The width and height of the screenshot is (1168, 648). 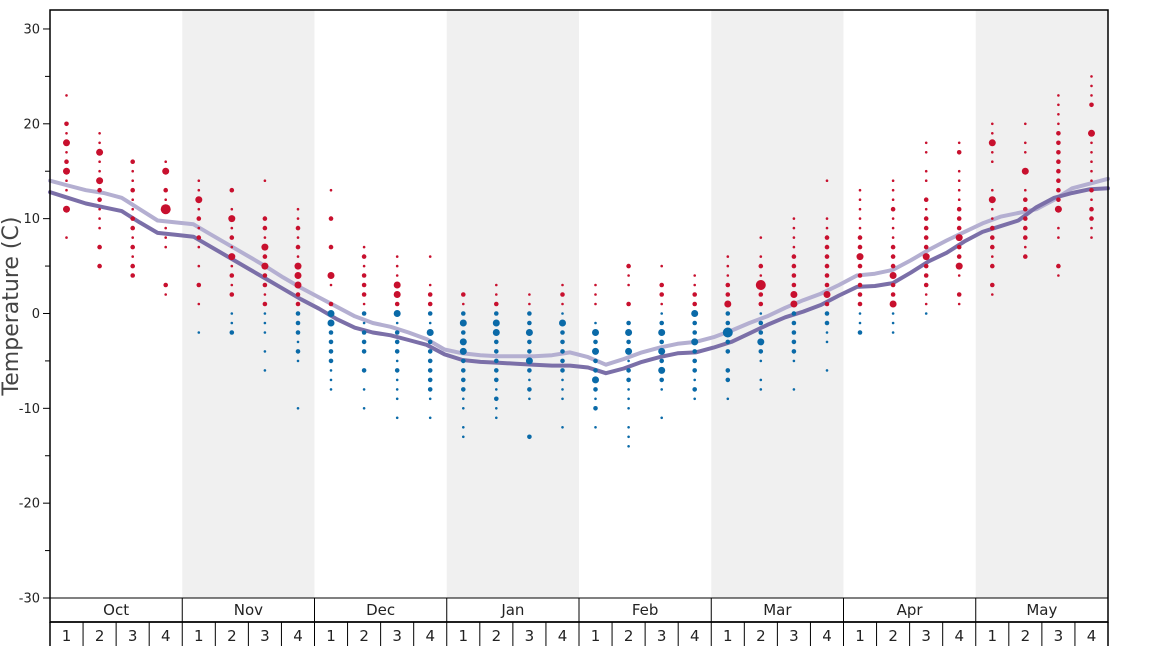 I want to click on month-axis: Oct Nov Dec Jan Feb Mar Apr May, so click(x=579, y=610).